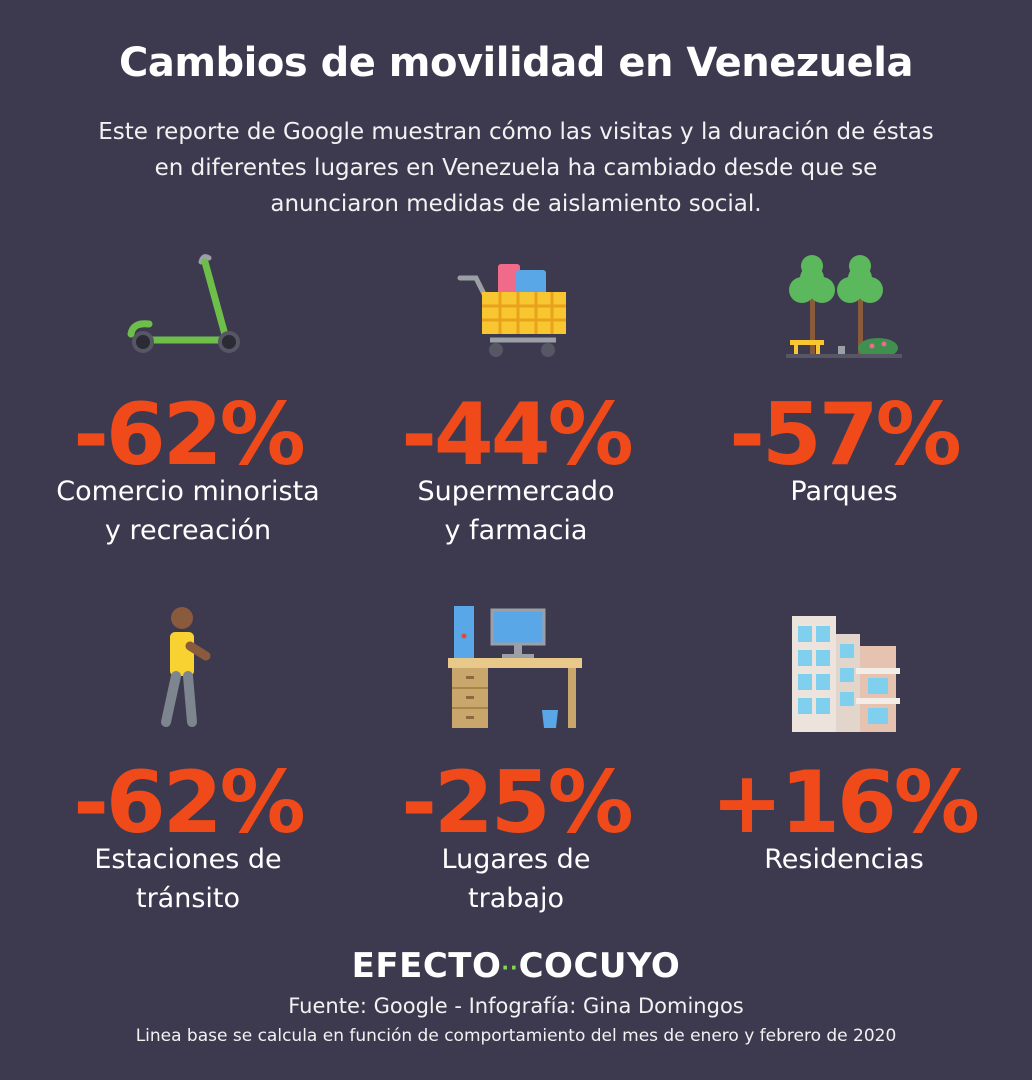 Image resolution: width=1032 pixels, height=1080 pixels. What do you see at coordinates (516, 668) in the screenshot?
I see `office-desk-icon` at bounding box center [516, 668].